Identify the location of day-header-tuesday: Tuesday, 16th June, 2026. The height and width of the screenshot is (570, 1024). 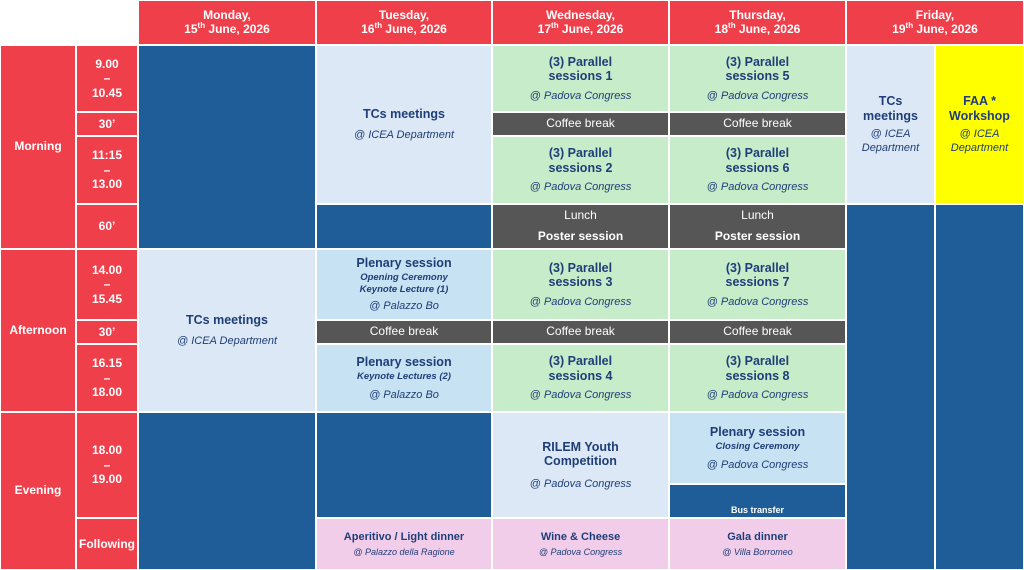
(404, 22).